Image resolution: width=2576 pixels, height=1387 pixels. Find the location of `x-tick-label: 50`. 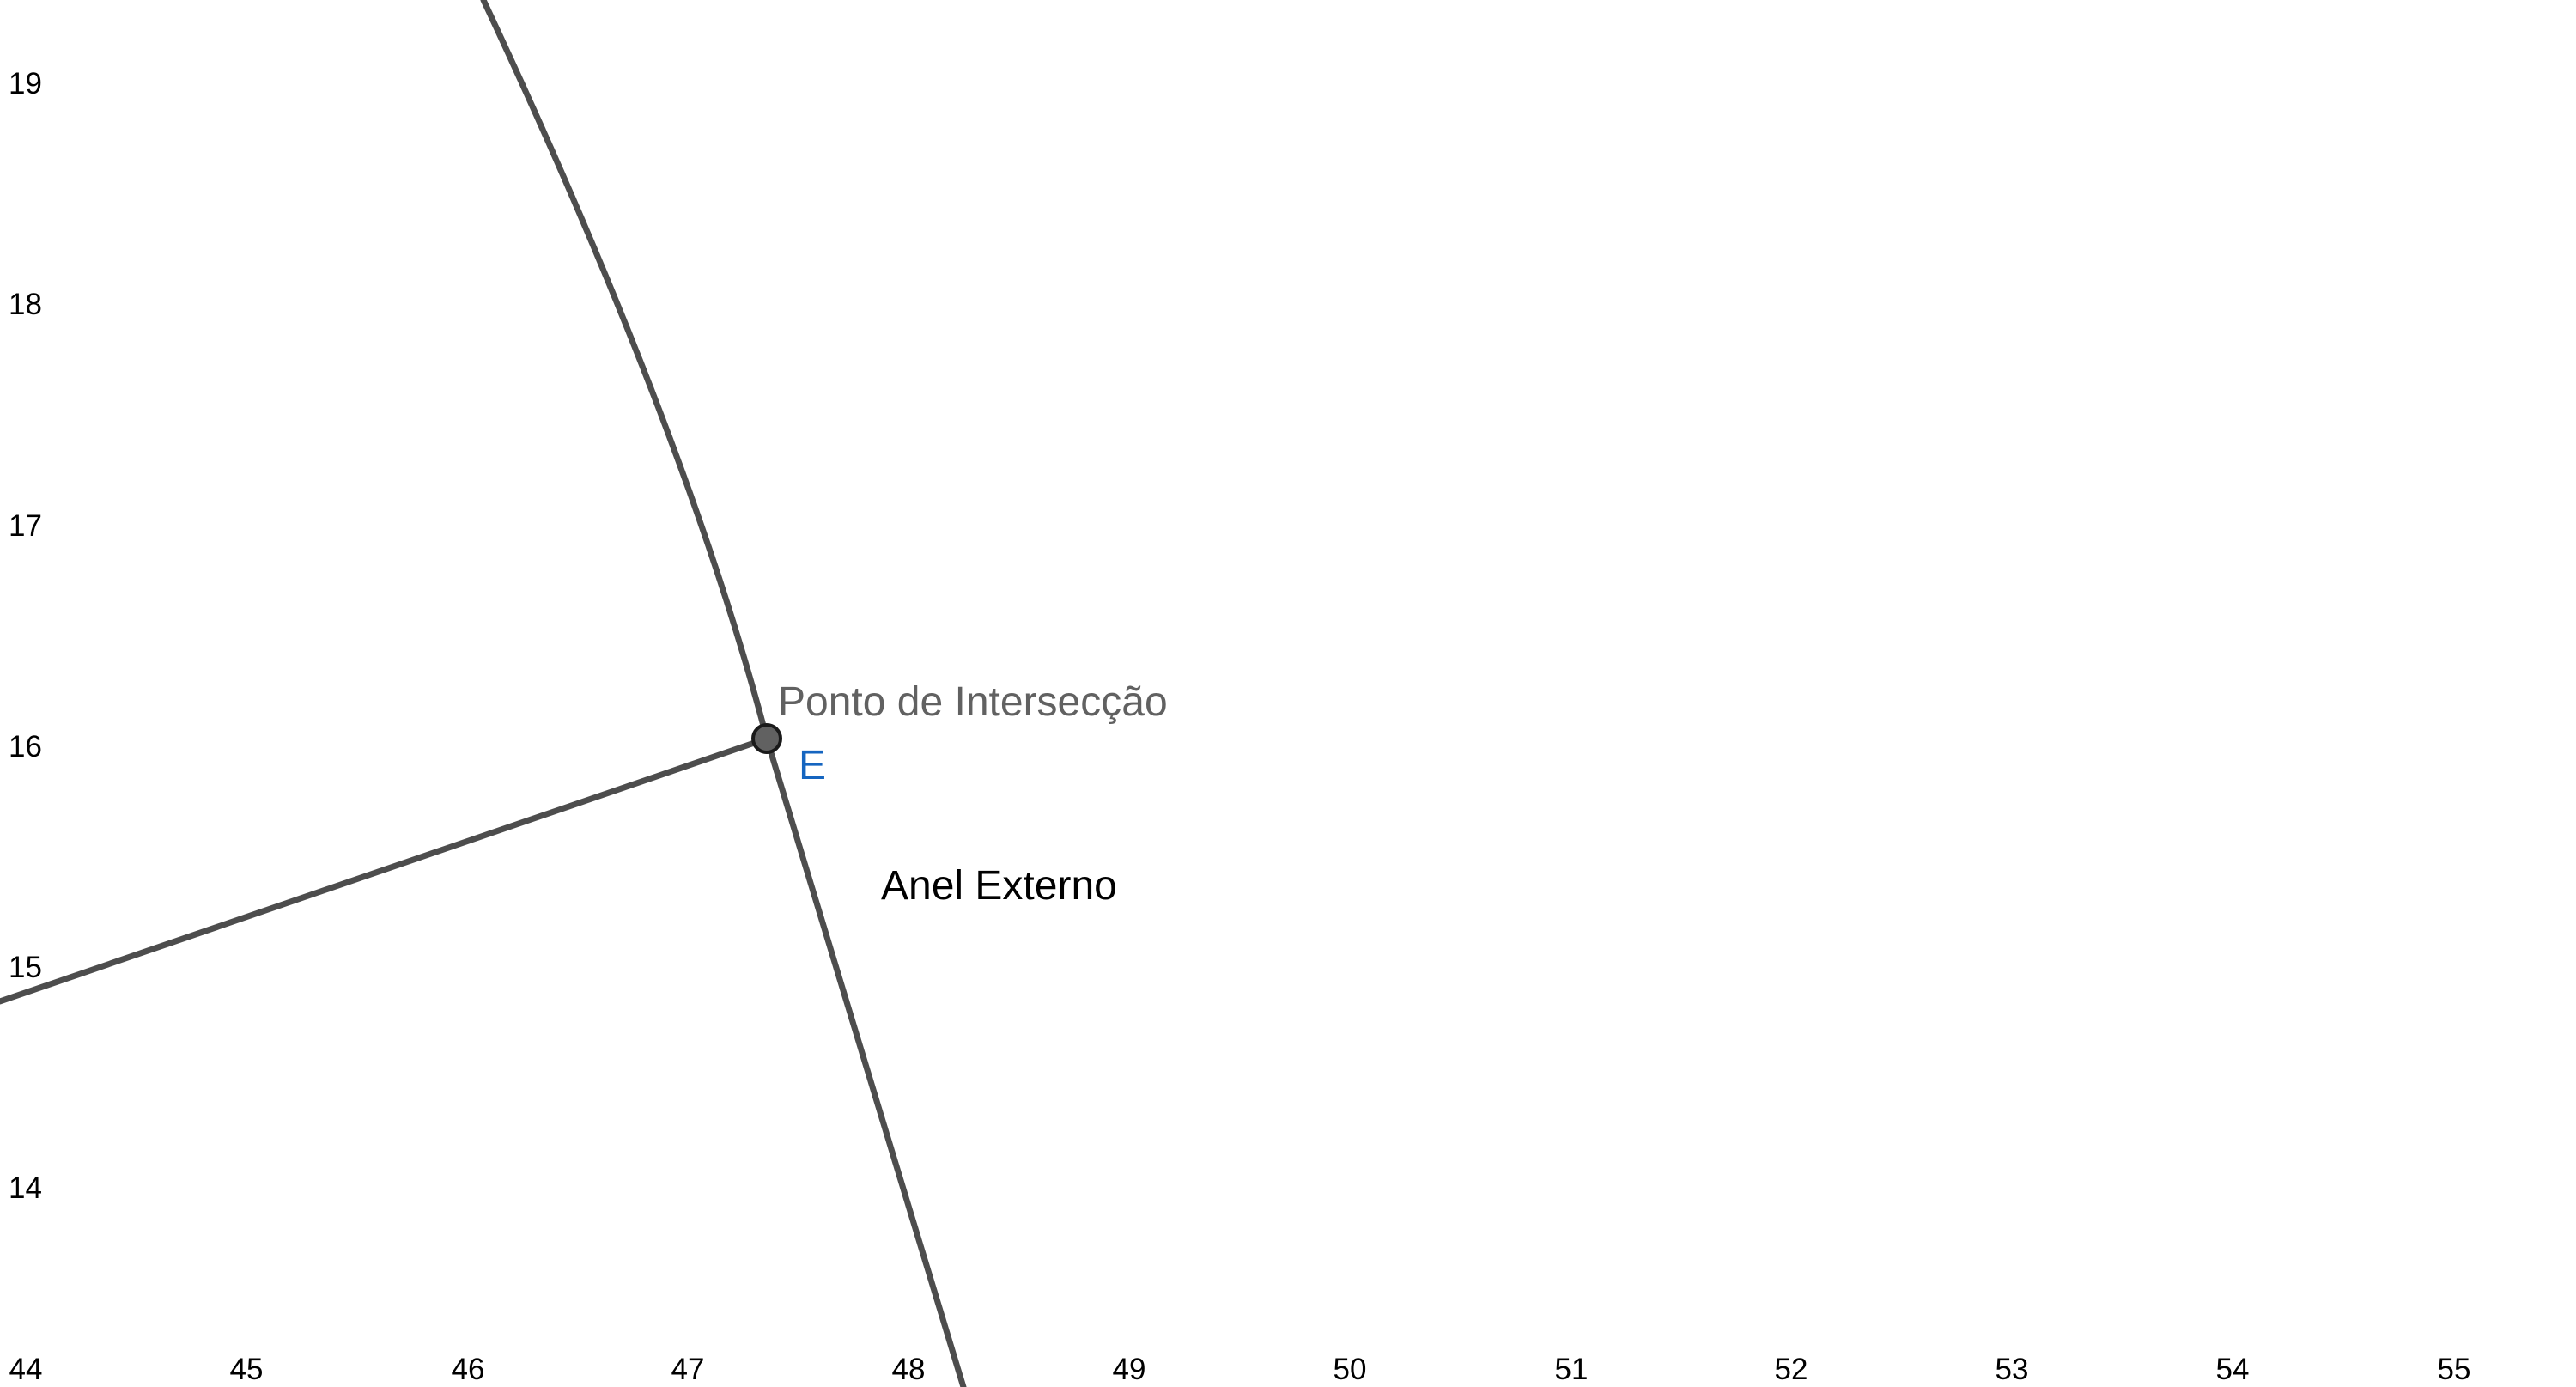

x-tick-label: 50 is located at coordinates (1350, 1369).